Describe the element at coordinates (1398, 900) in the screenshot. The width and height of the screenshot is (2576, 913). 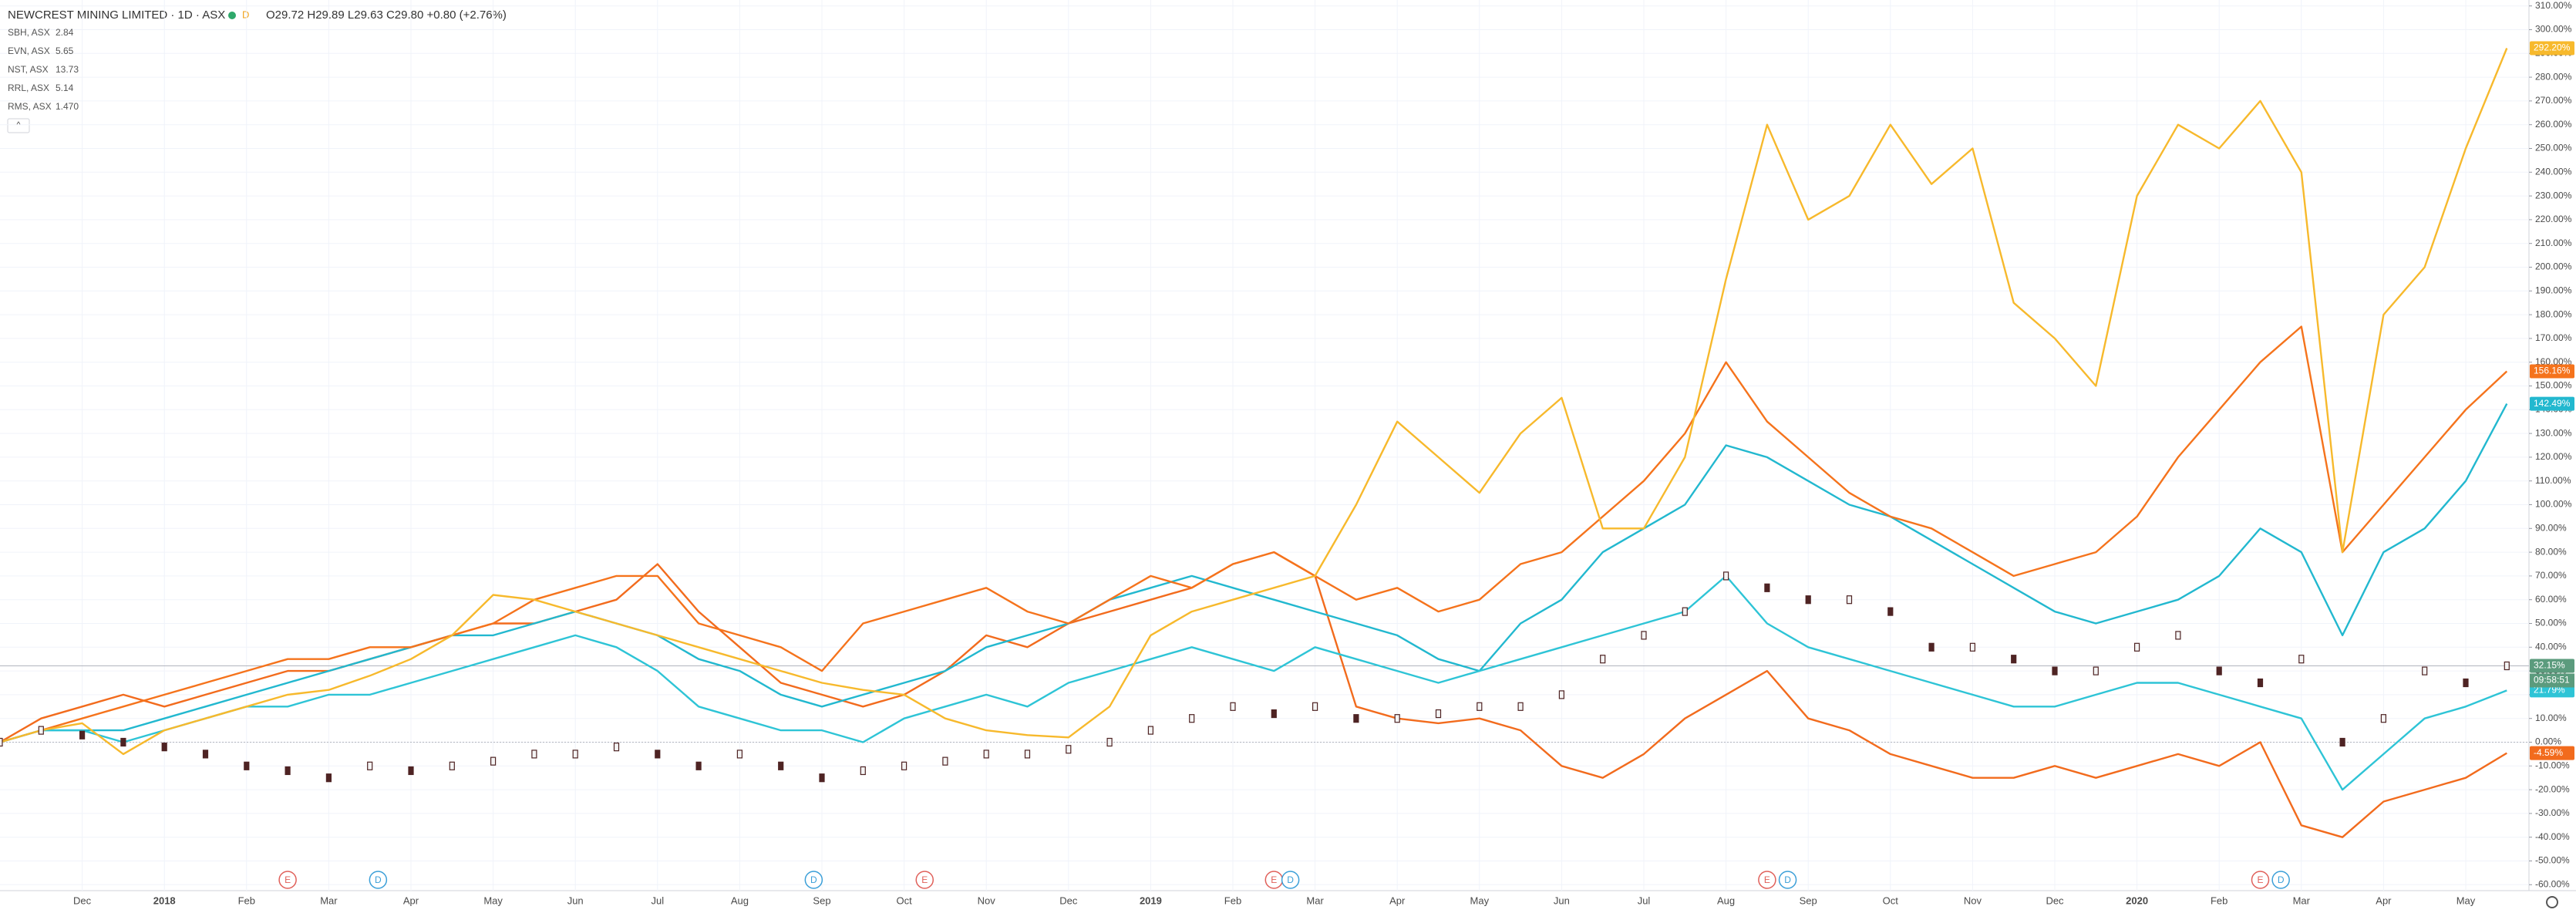
I see `x-tick-label: Apr` at that location.